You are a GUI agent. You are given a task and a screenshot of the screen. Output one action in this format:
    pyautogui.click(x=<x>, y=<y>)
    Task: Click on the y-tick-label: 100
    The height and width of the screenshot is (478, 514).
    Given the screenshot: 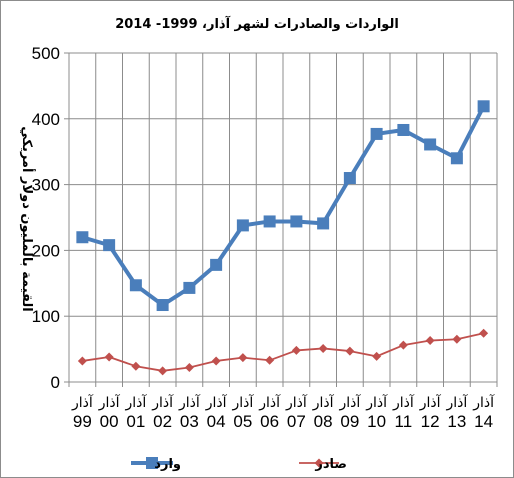 What is the action you would take?
    pyautogui.click(x=46, y=316)
    